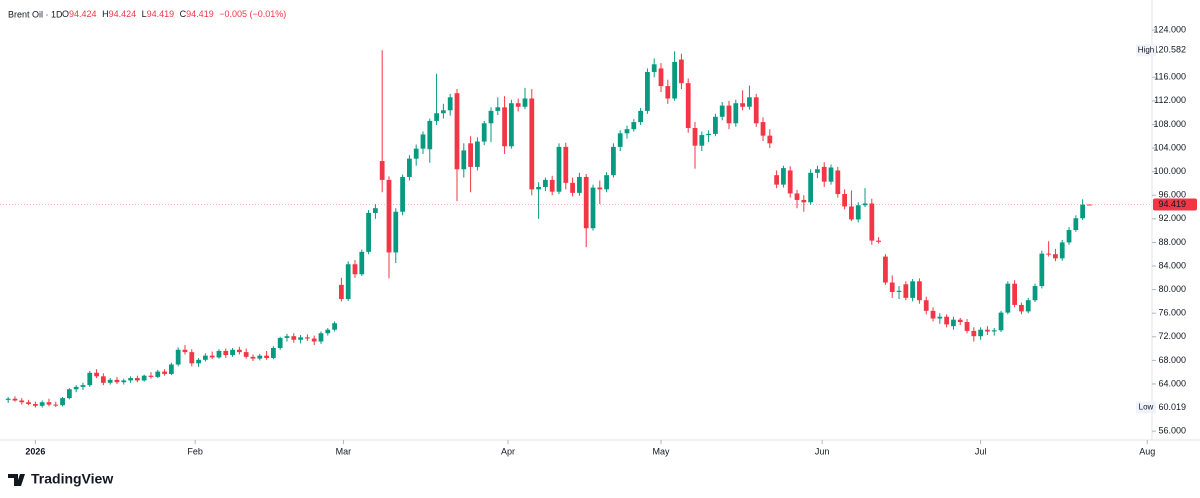 Image resolution: width=1200 pixels, height=498 pixels. Describe the element at coordinates (1172, 242) in the screenshot. I see `y-tick-label: 88.000` at that location.